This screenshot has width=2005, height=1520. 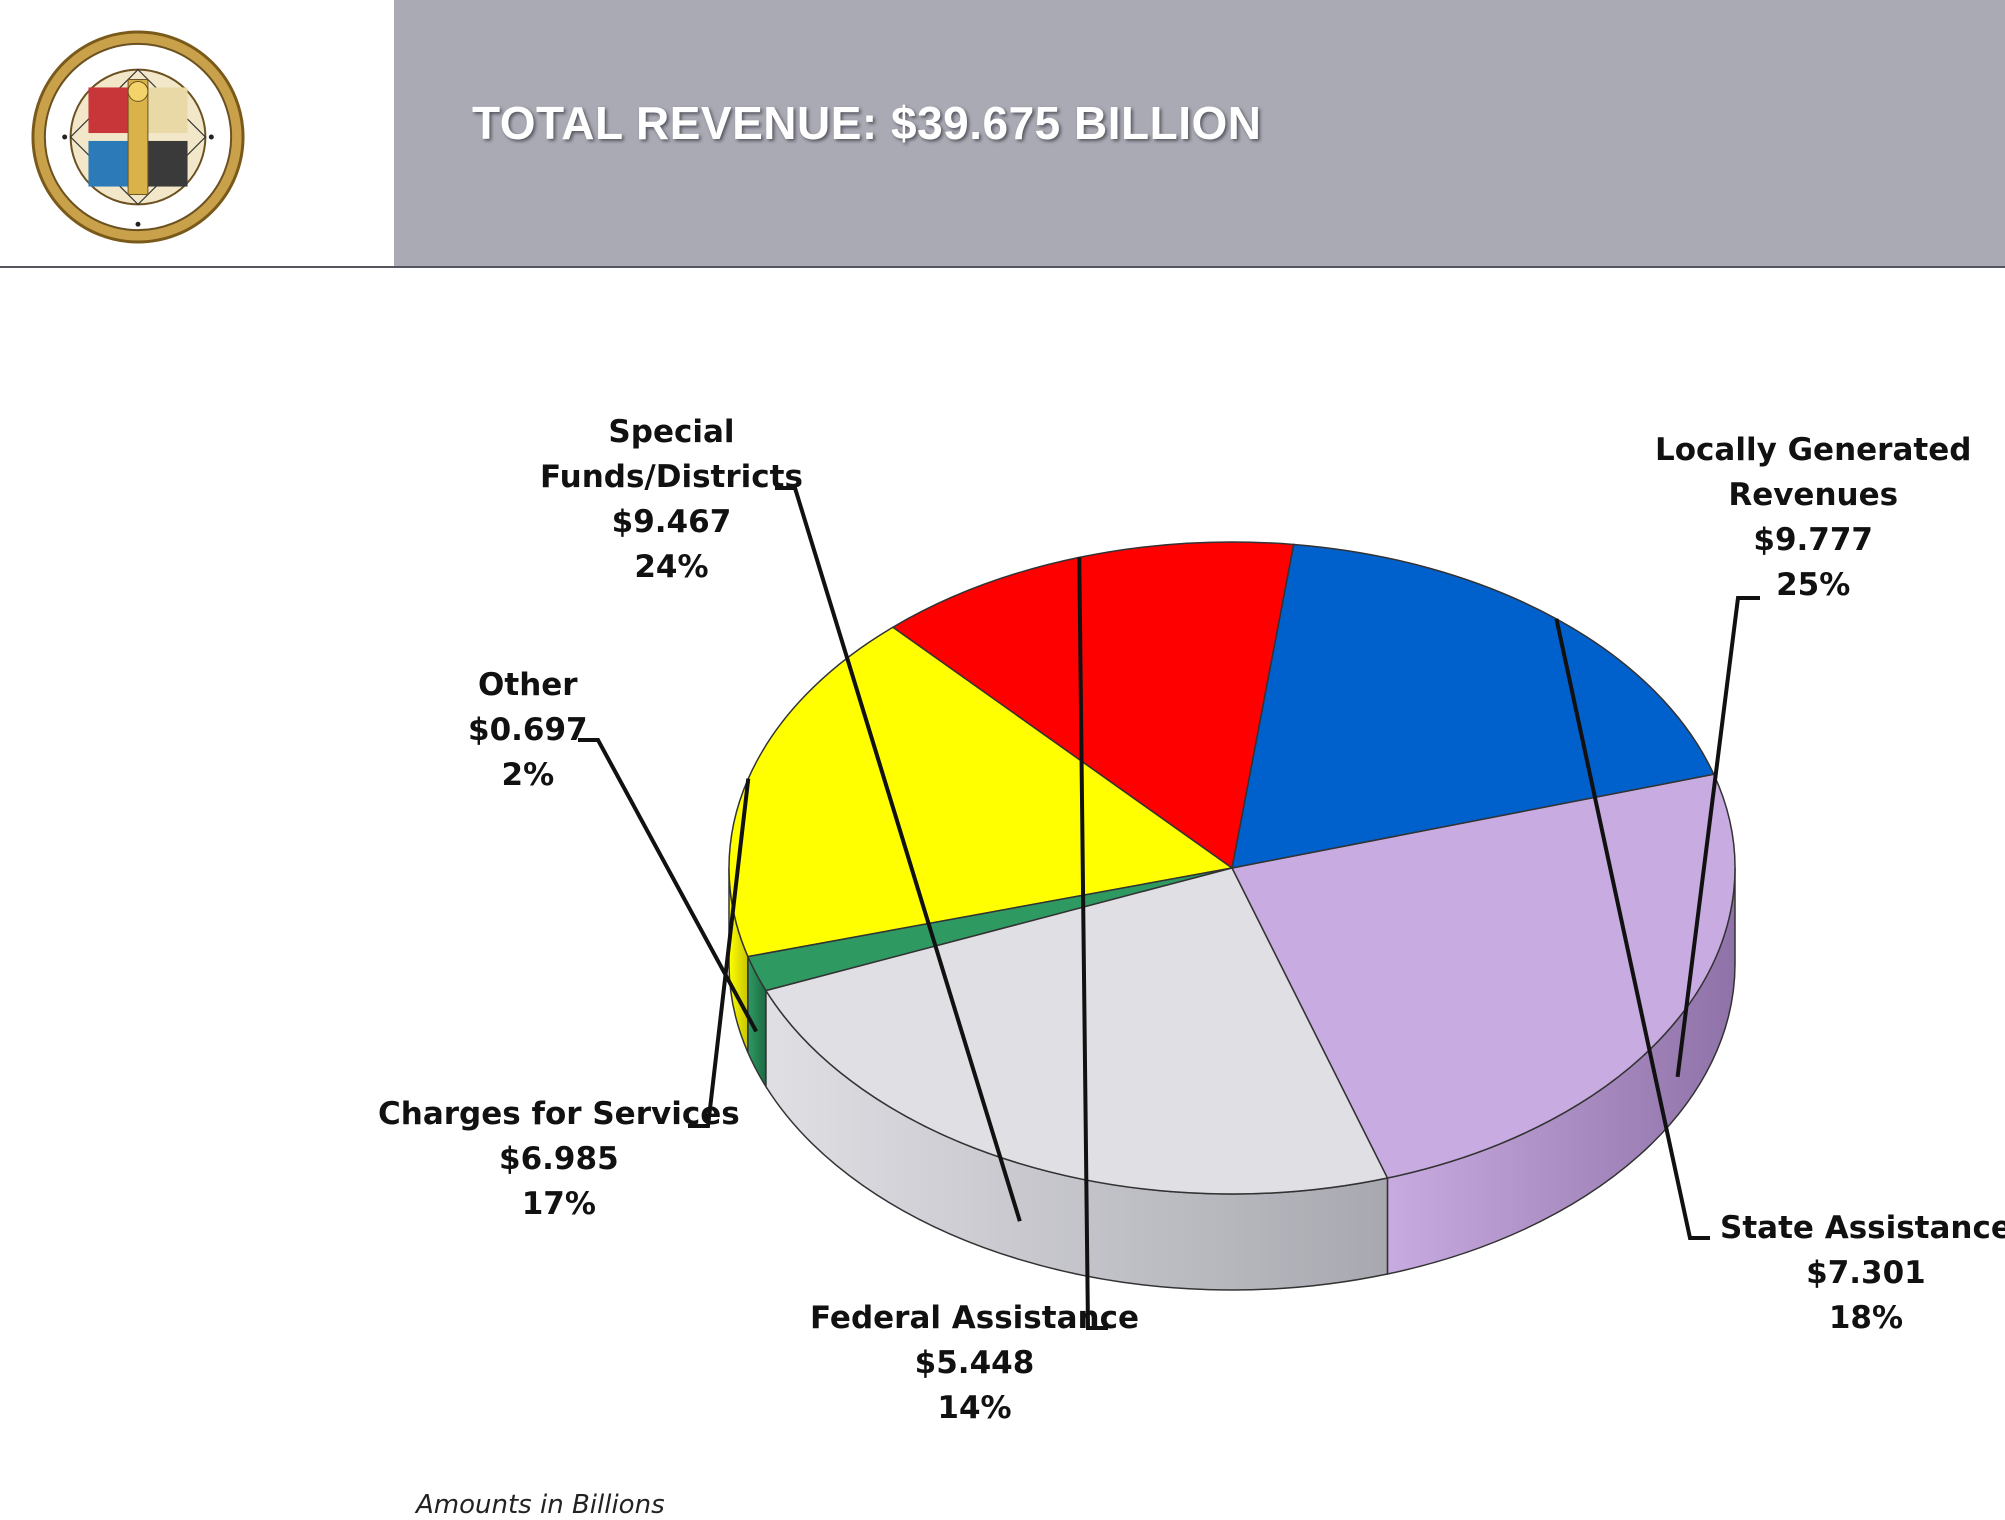 I want to click on header-band, so click(x=1199, y=133).